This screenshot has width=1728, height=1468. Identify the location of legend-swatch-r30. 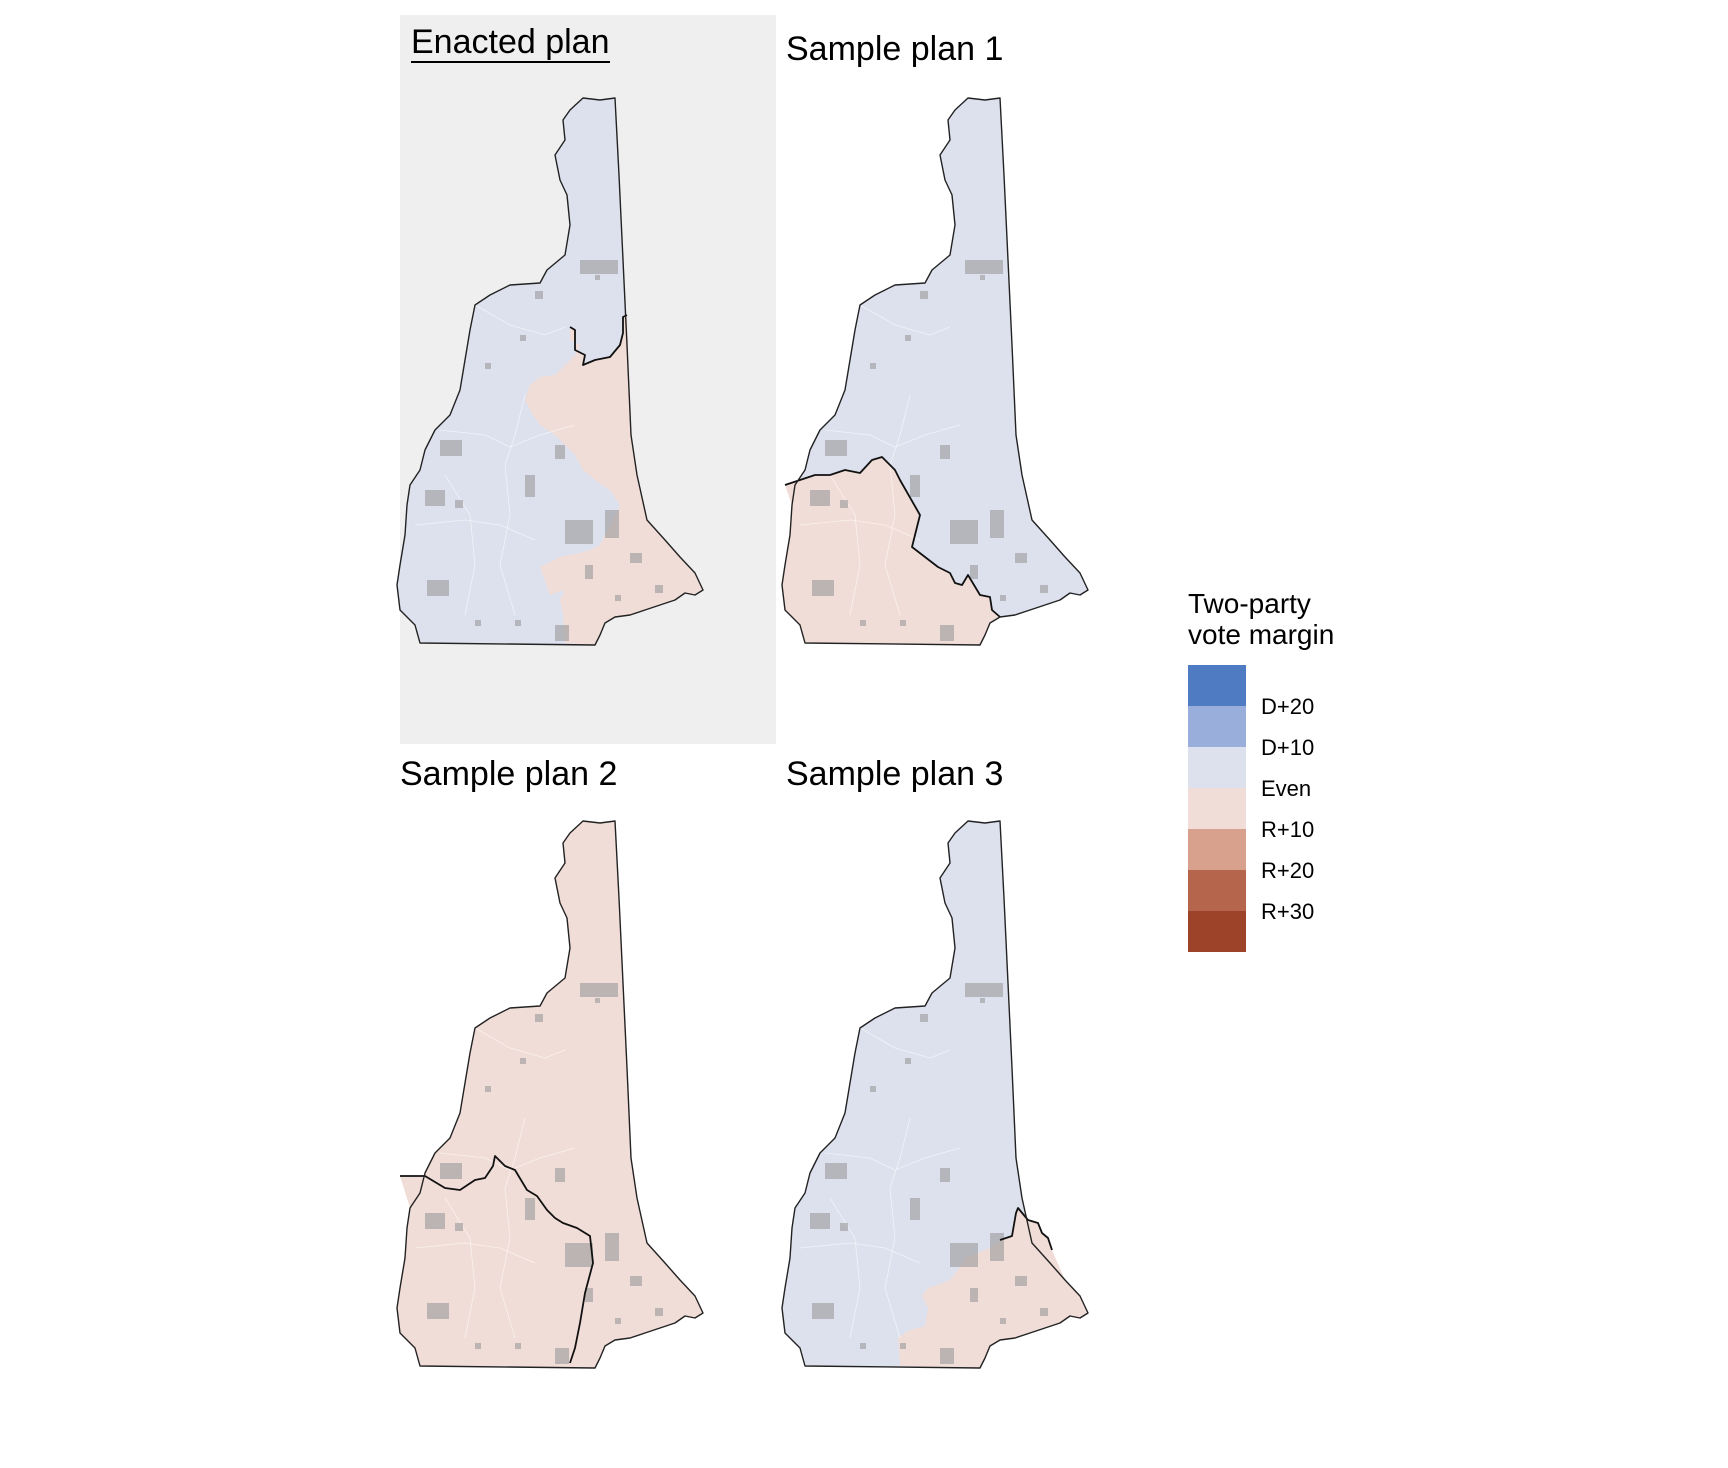
(1217, 931).